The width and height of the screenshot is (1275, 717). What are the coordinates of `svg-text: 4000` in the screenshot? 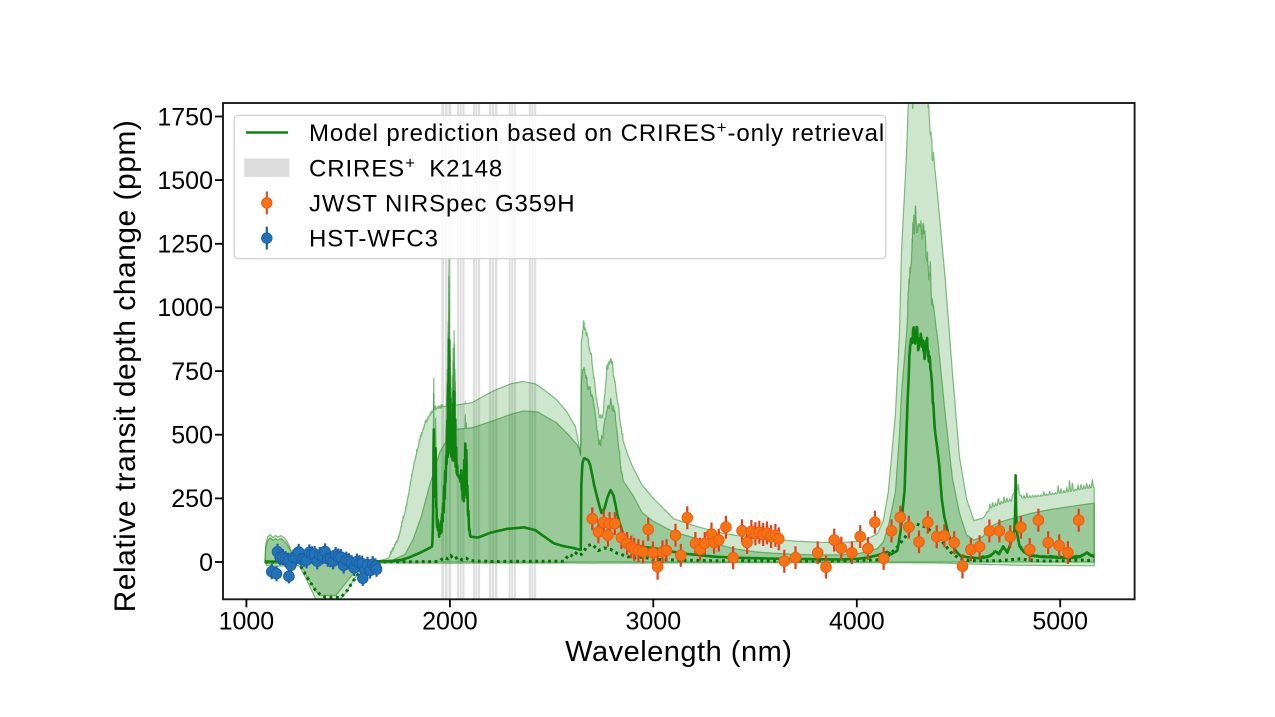 It's located at (857, 621).